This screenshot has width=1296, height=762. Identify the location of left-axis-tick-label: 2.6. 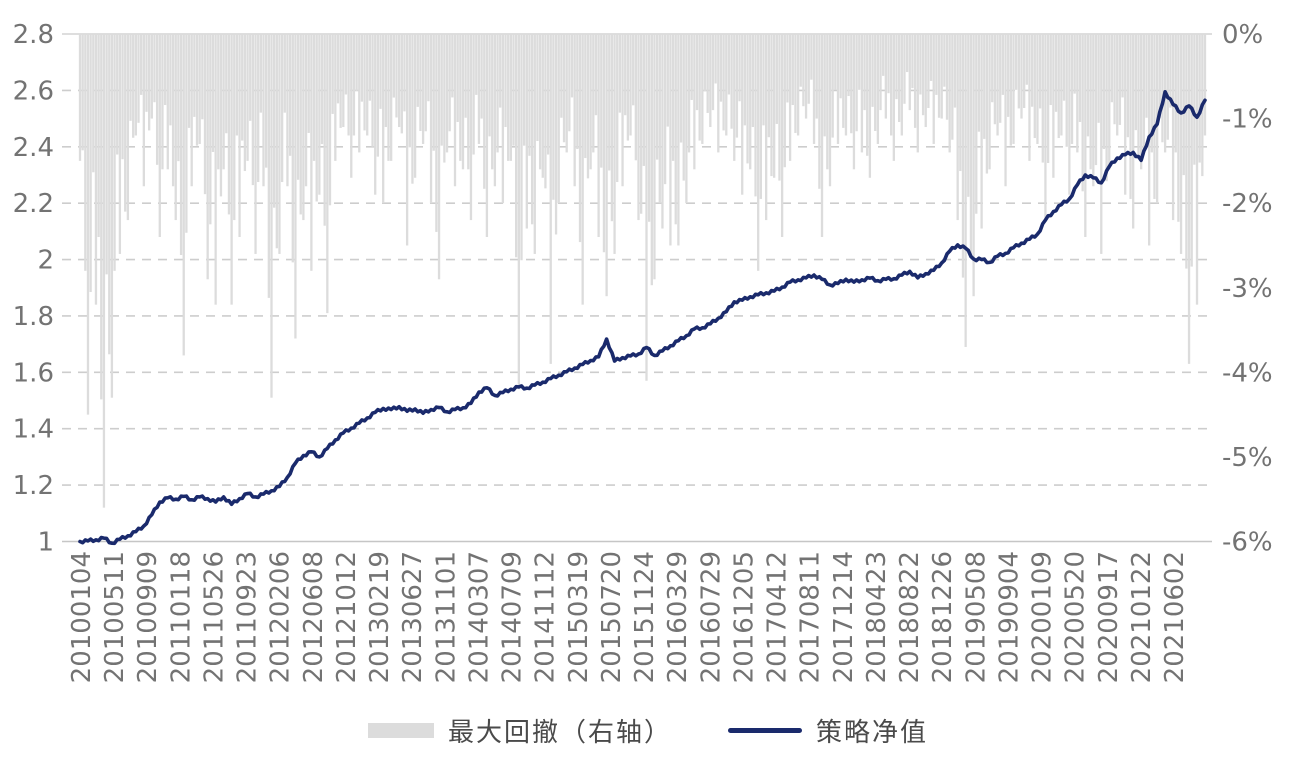
(33, 91).